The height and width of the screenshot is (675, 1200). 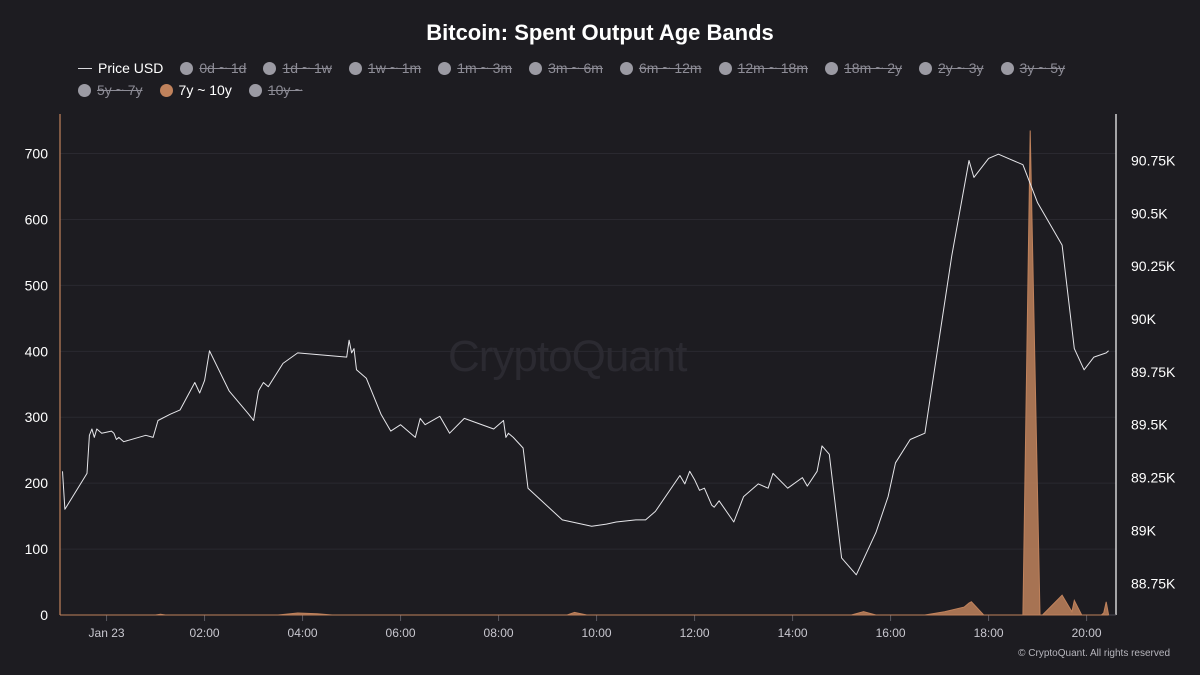 I want to click on legend-label: 1m ~ 3m, so click(x=485, y=68).